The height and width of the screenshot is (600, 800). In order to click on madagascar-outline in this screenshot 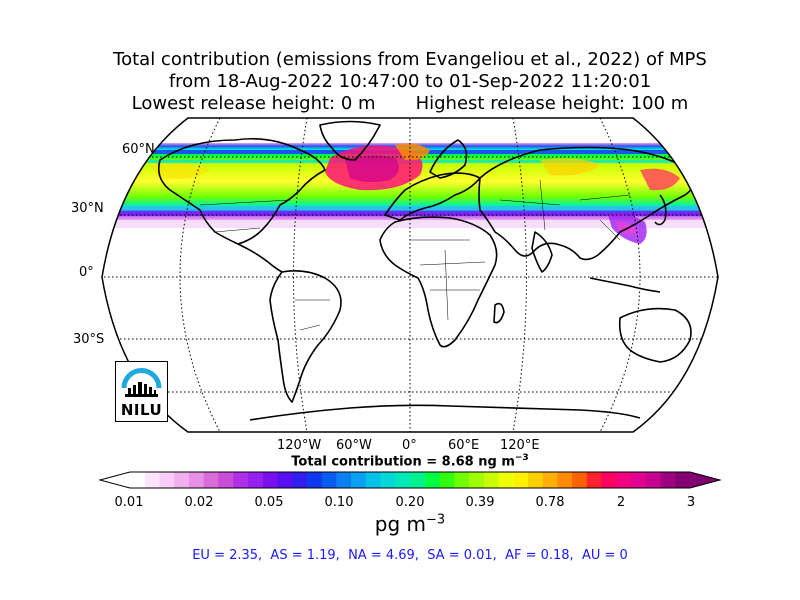, I will do `click(499, 313)`.